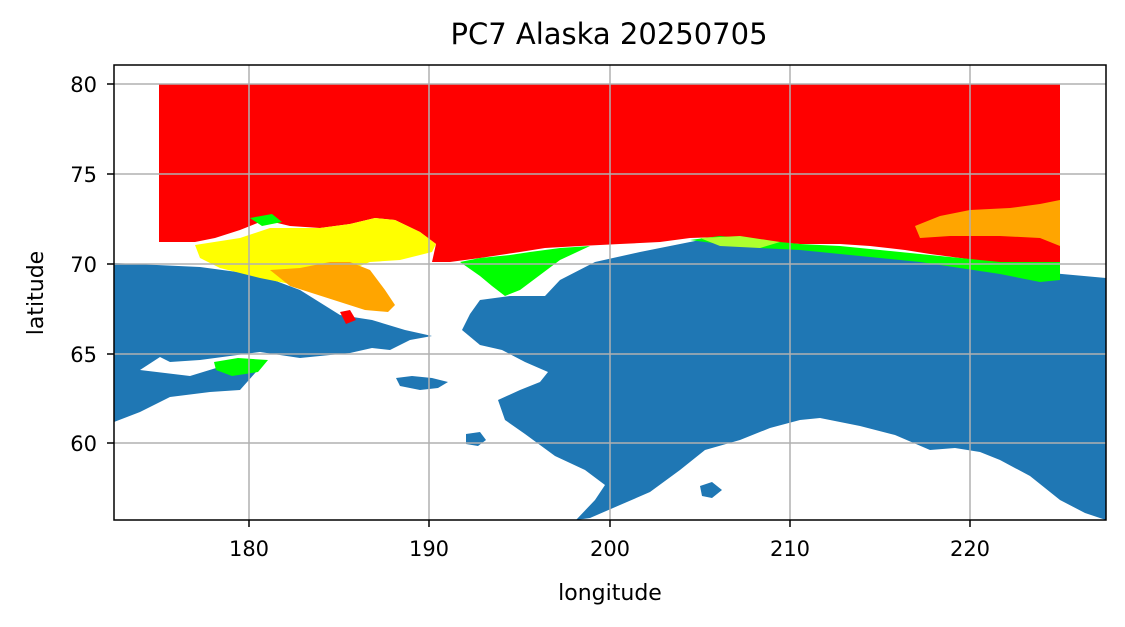 Image resolution: width=1125 pixels, height=627 pixels. I want to click on ice-open-drift, so click(525, 271).